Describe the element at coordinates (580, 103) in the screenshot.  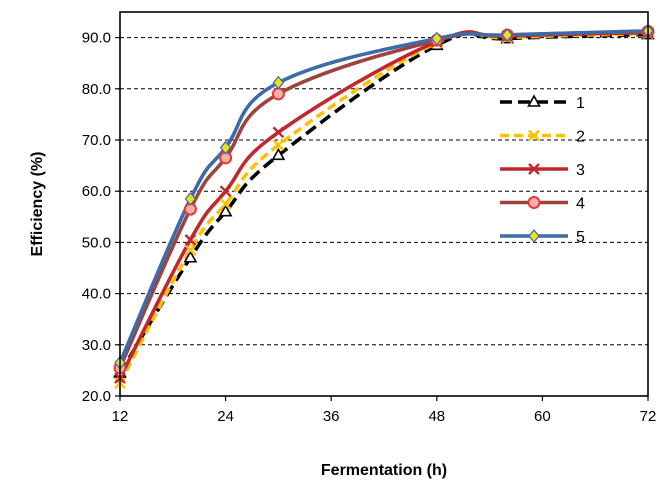
I see `legend-label: 1` at that location.